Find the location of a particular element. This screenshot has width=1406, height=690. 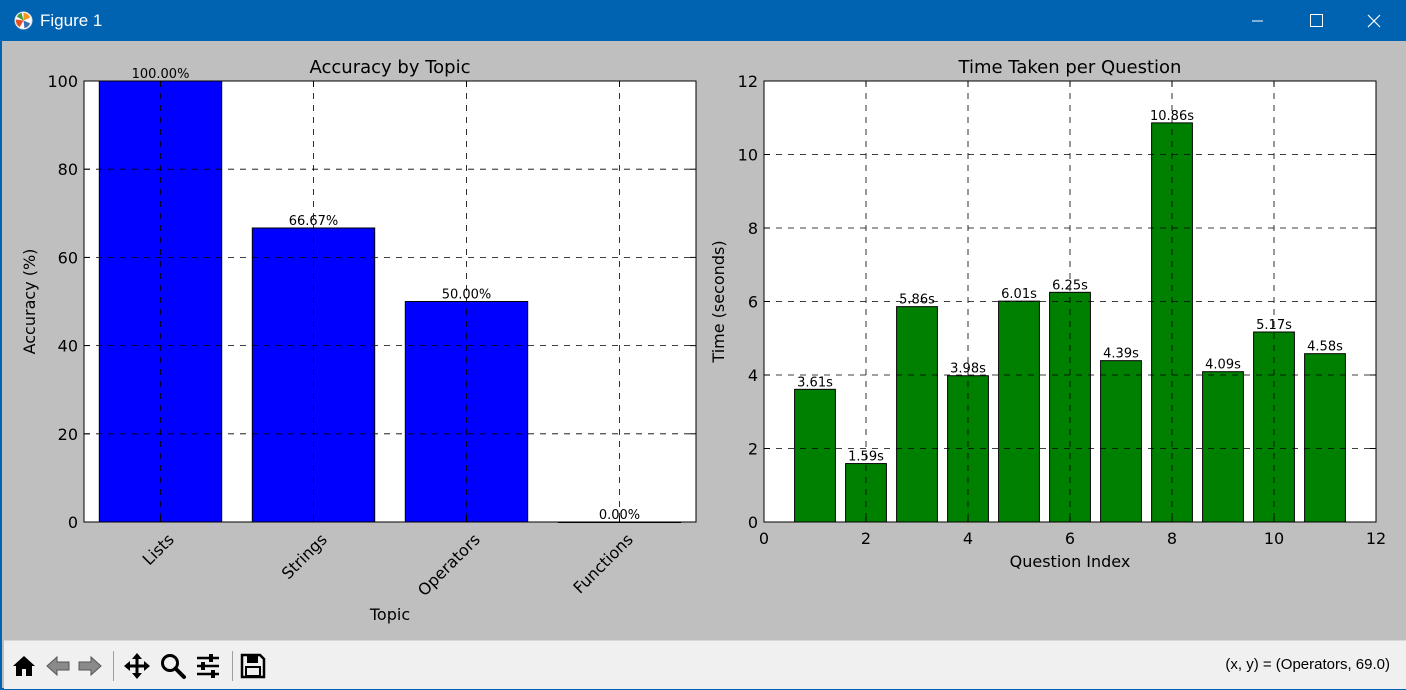

y-tick-label: 8 is located at coordinates (753, 228).